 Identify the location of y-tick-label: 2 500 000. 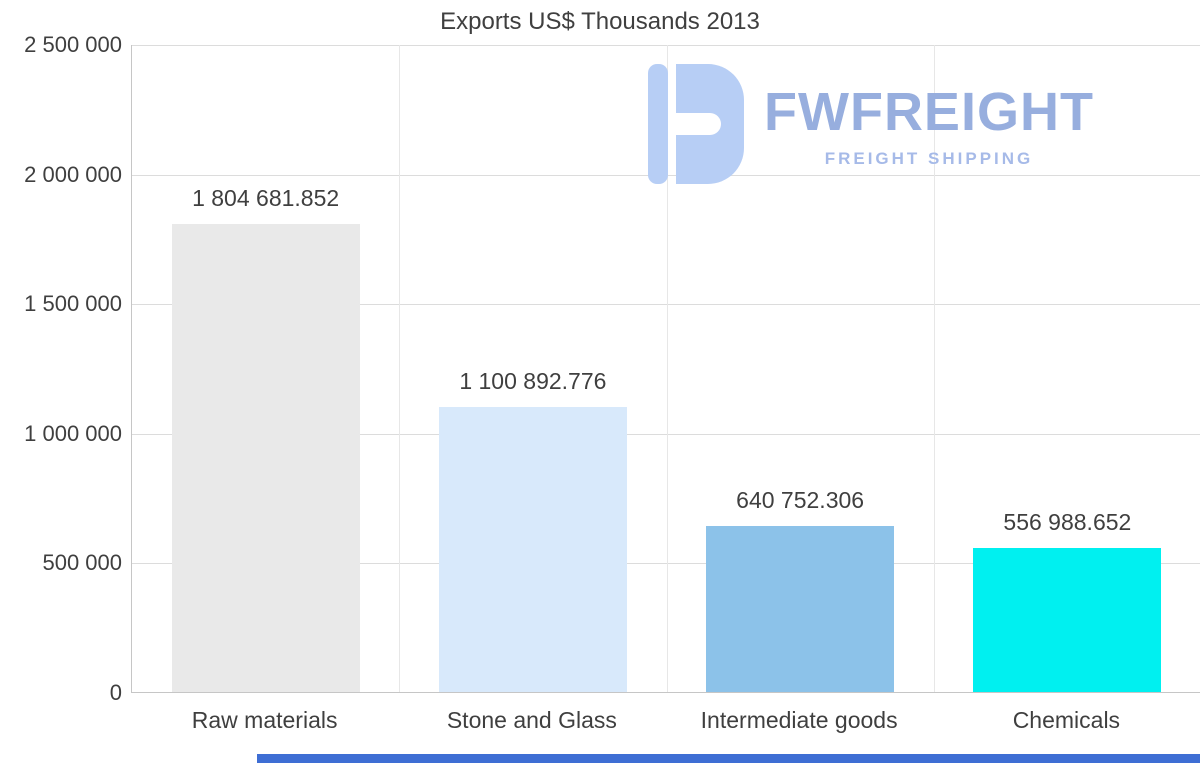
(73, 44).